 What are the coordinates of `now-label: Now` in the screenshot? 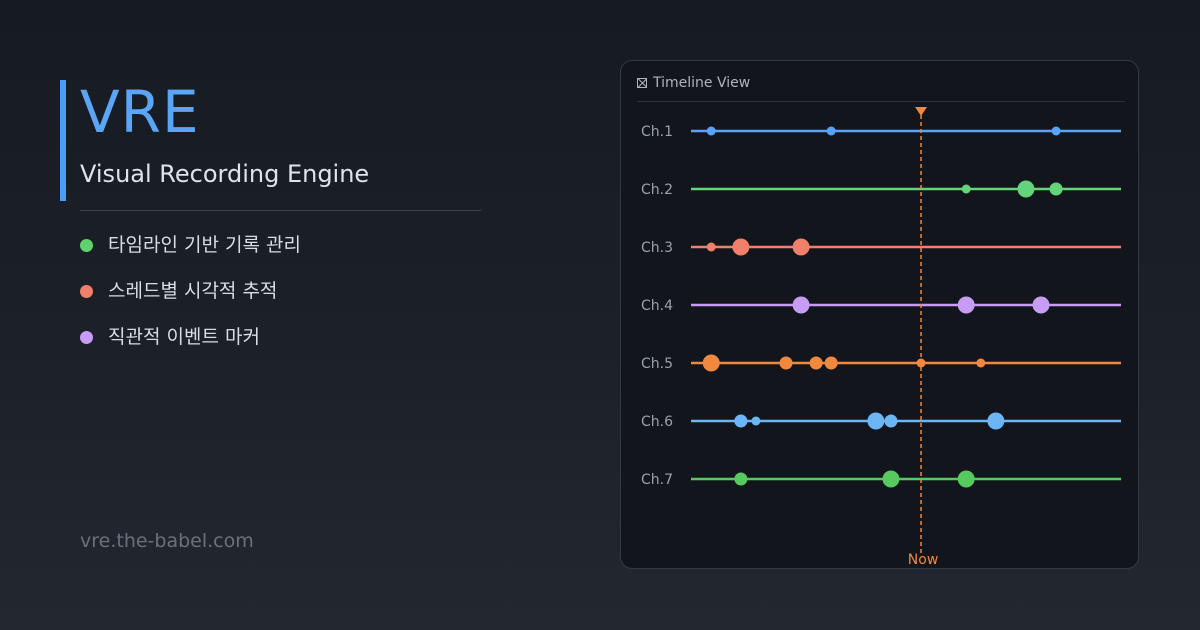 It's located at (923, 560).